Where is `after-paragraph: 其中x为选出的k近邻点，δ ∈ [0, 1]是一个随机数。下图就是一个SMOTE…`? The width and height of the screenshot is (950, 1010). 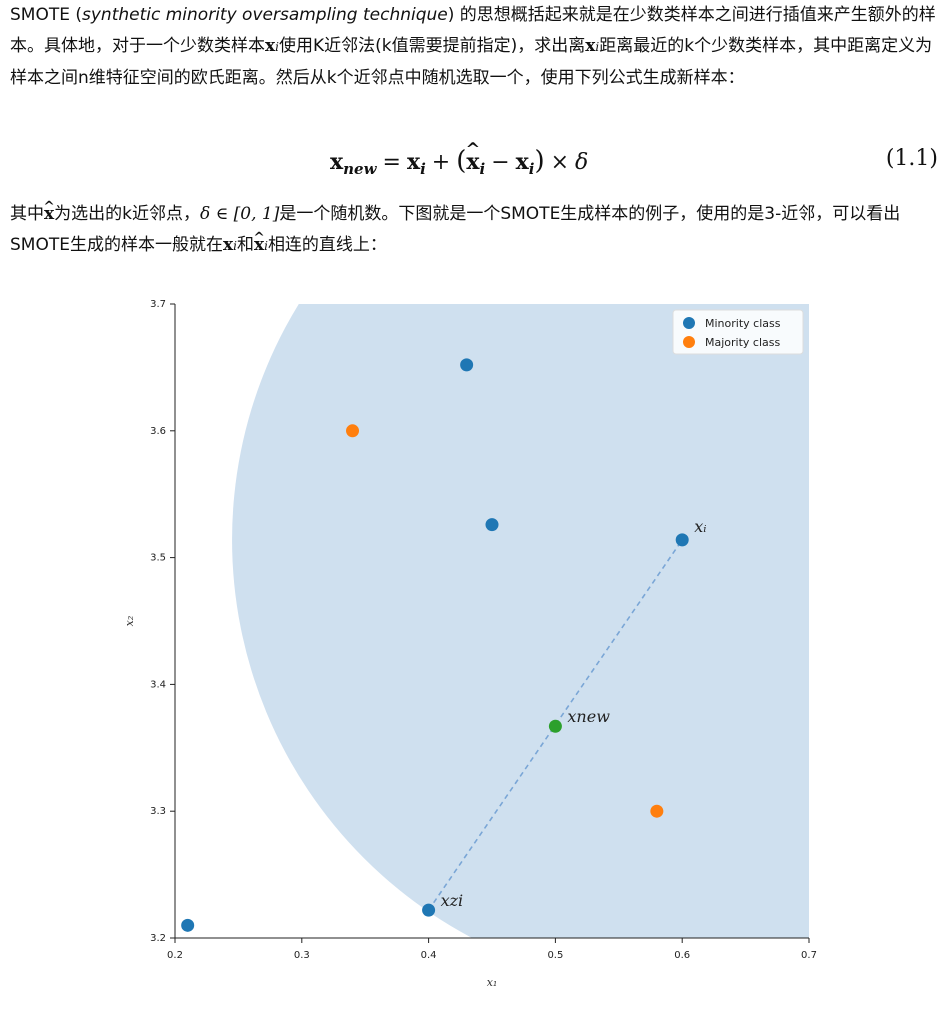
after-paragraph: 其中x为选出的k近邻点，δ ∈ [0, 1]是一个随机数。下图就是一个SMOTE… is located at coordinates (475, 230).